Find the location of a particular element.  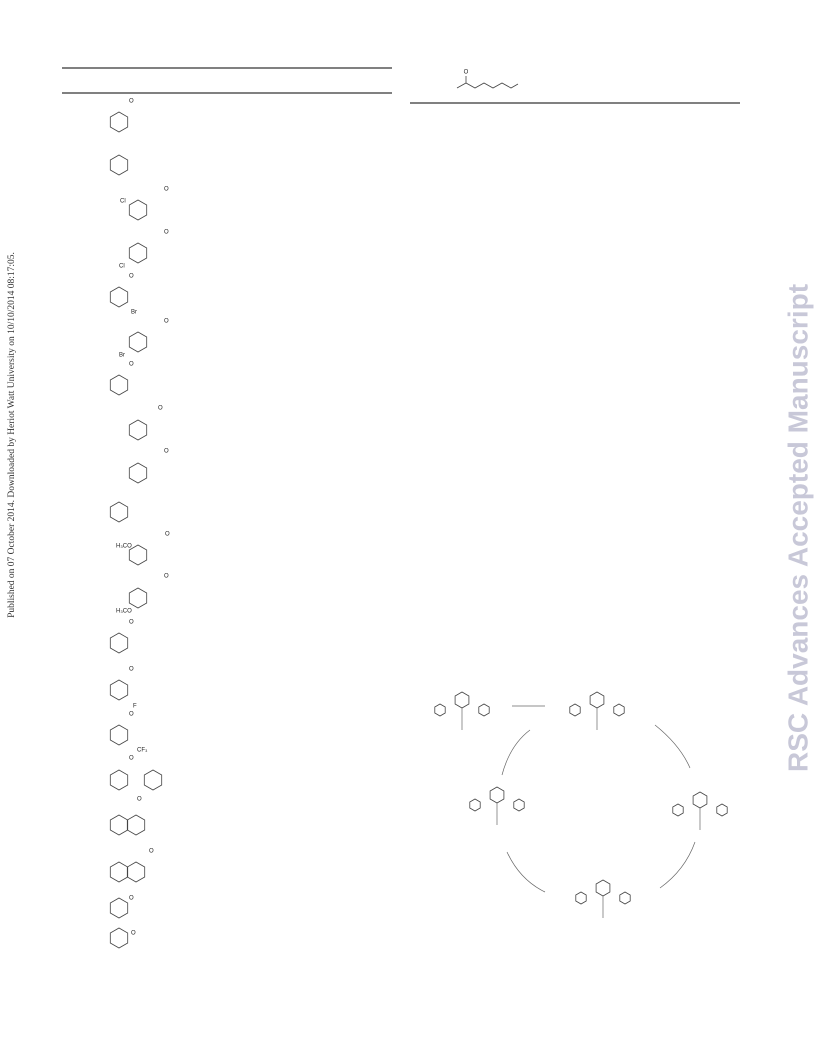

manuscript-watermark: RSC Advances Accepted Manuscript is located at coordinates (797, 528).